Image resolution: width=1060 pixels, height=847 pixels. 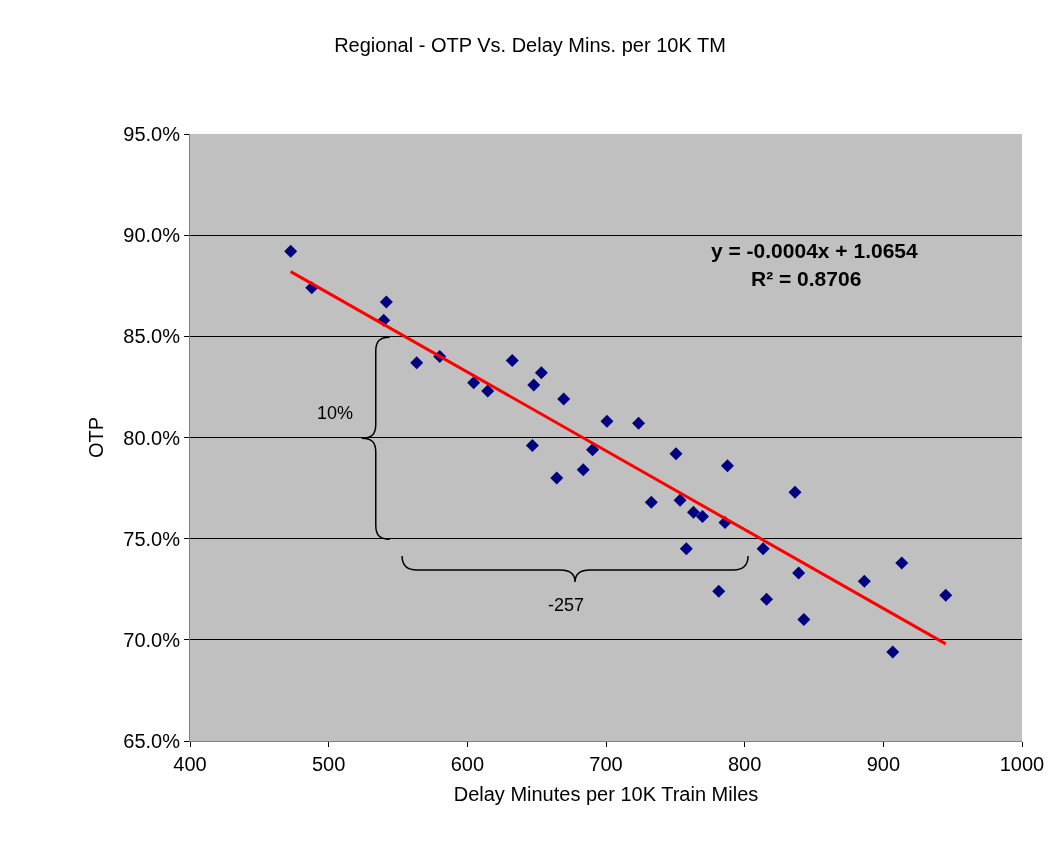 What do you see at coordinates (606, 764) in the screenshot?
I see `x-tick-label: 700` at bounding box center [606, 764].